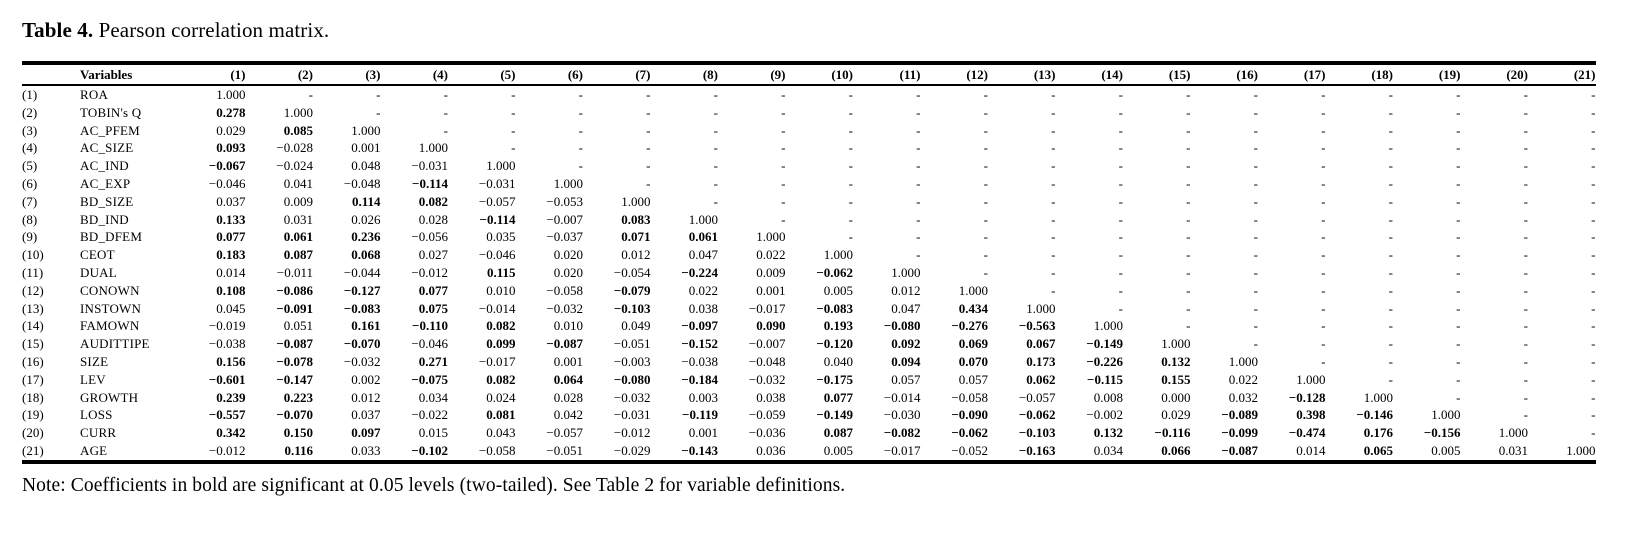  I want to click on cell-r3-c18: -, so click(1390, 130).